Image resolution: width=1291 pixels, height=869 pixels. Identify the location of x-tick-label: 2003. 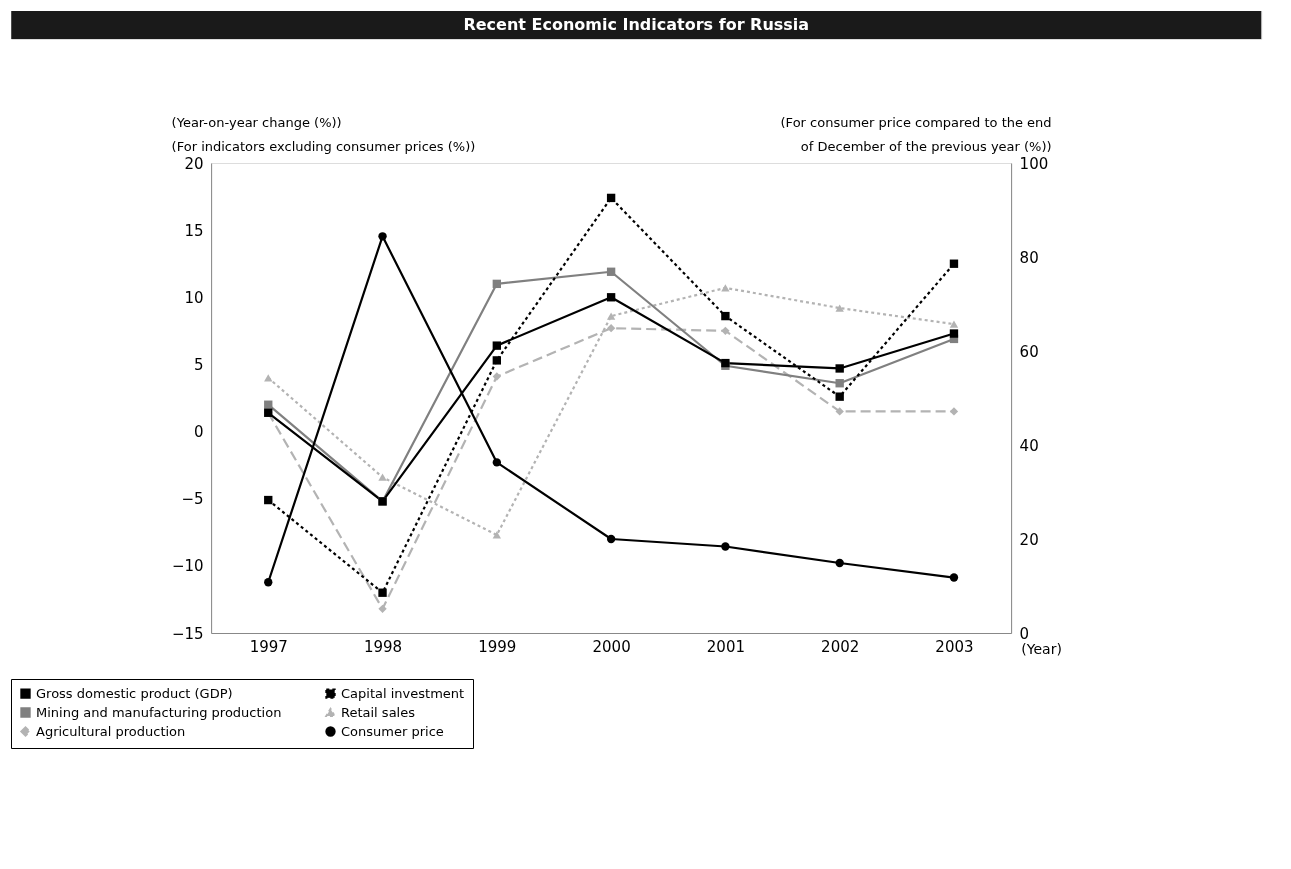
(954, 646).